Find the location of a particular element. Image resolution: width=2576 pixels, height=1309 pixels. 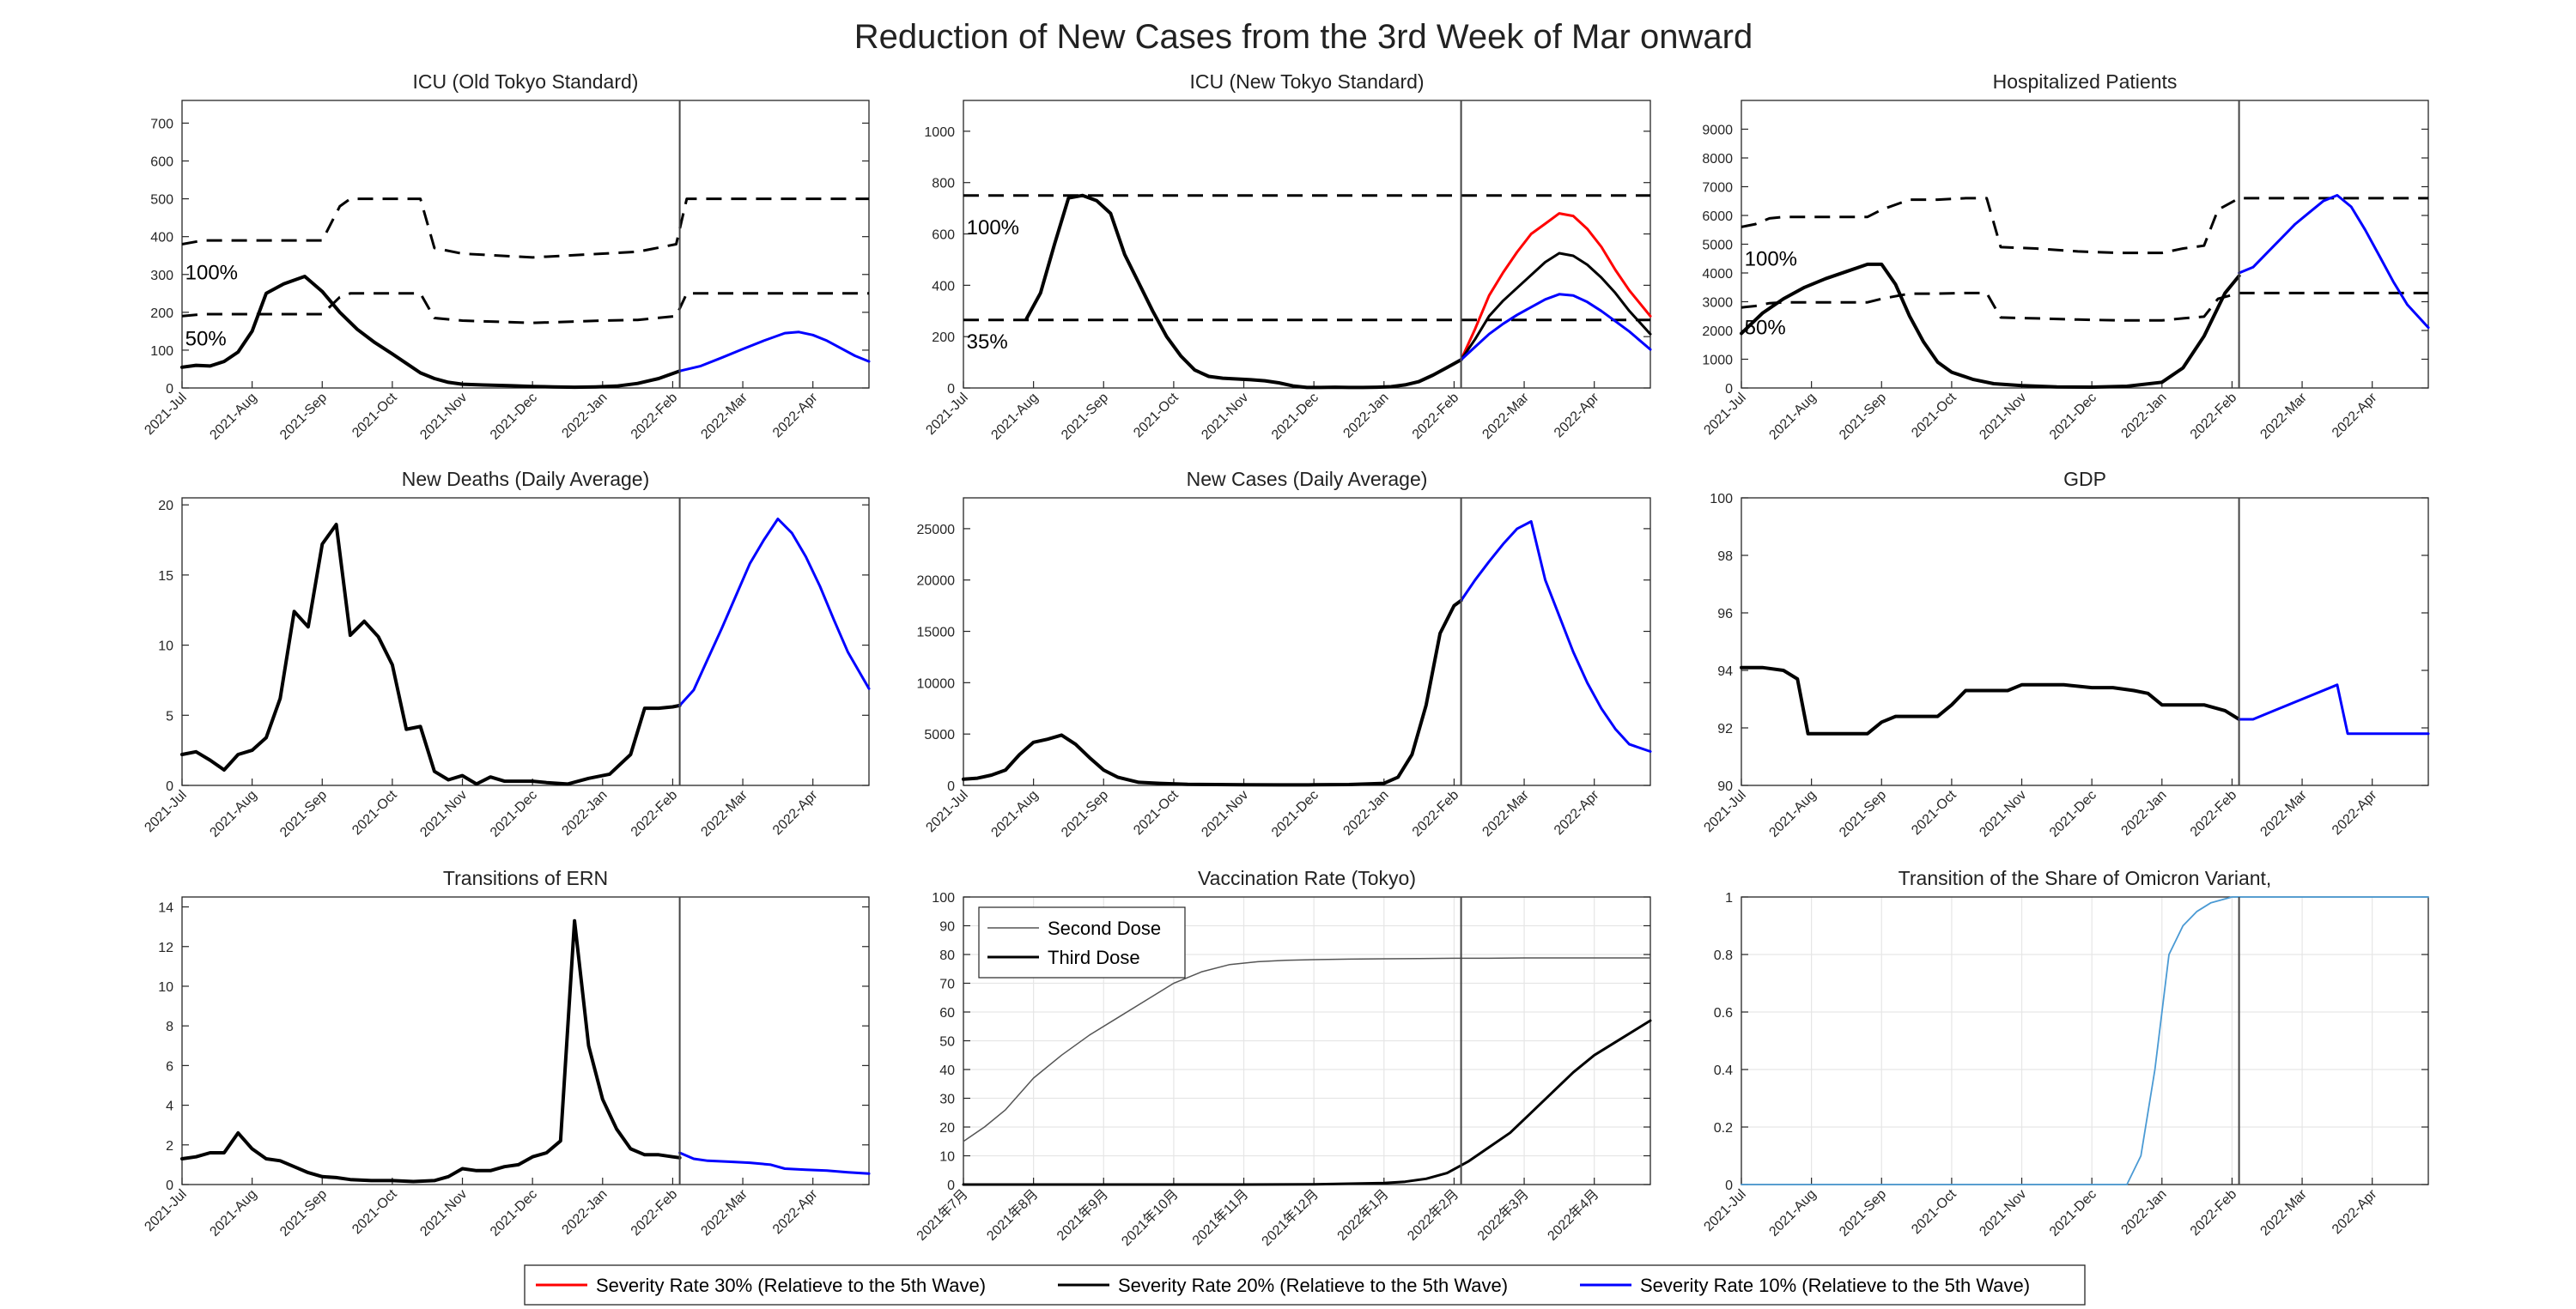

chart-title: Transitions of ERN is located at coordinates (525, 878).